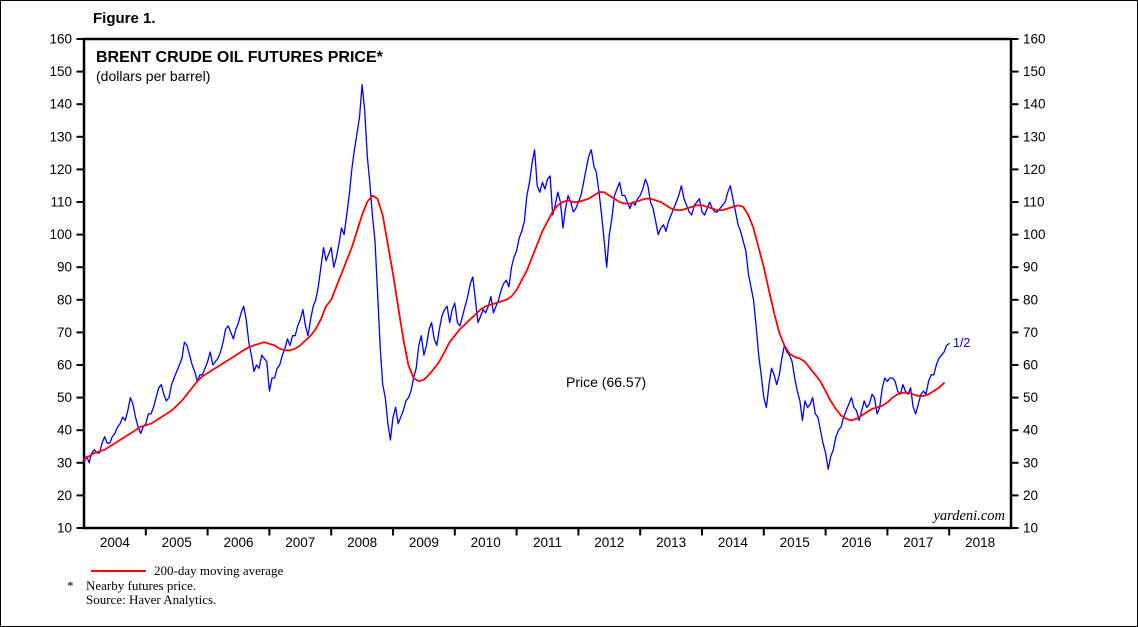 This screenshot has width=1138, height=627. I want to click on endpoint-date-label: 1/2, so click(961, 343).